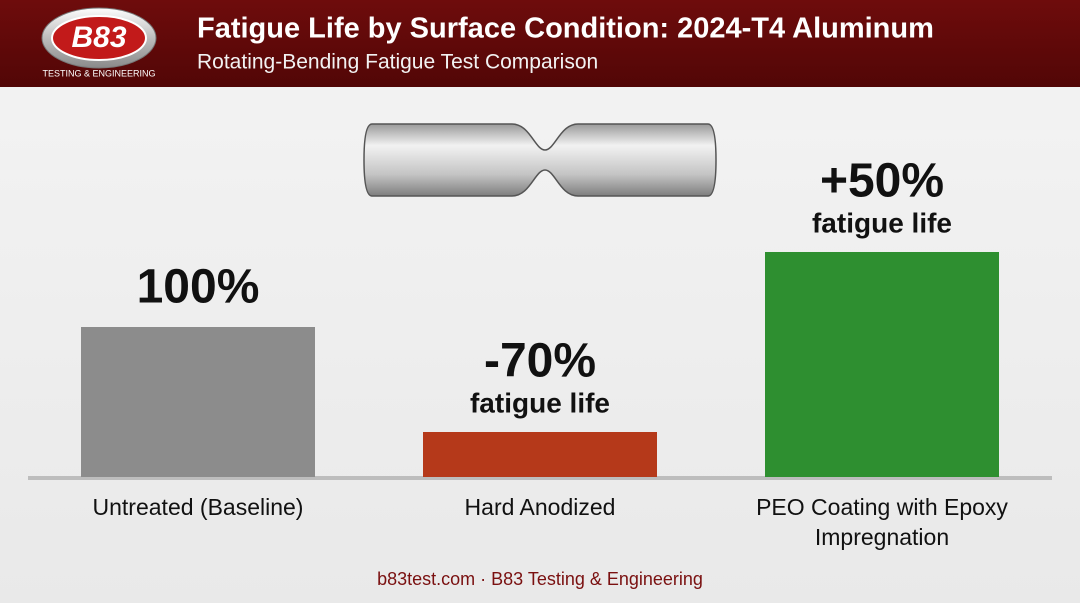  Describe the element at coordinates (198, 287) in the screenshot. I see `value-label: 100%` at that location.